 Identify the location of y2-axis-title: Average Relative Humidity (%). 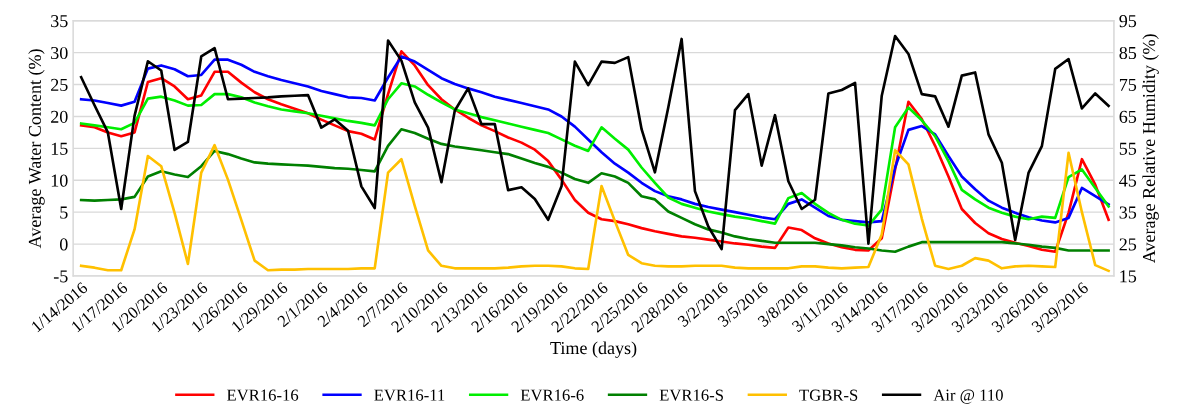
(1150, 149).